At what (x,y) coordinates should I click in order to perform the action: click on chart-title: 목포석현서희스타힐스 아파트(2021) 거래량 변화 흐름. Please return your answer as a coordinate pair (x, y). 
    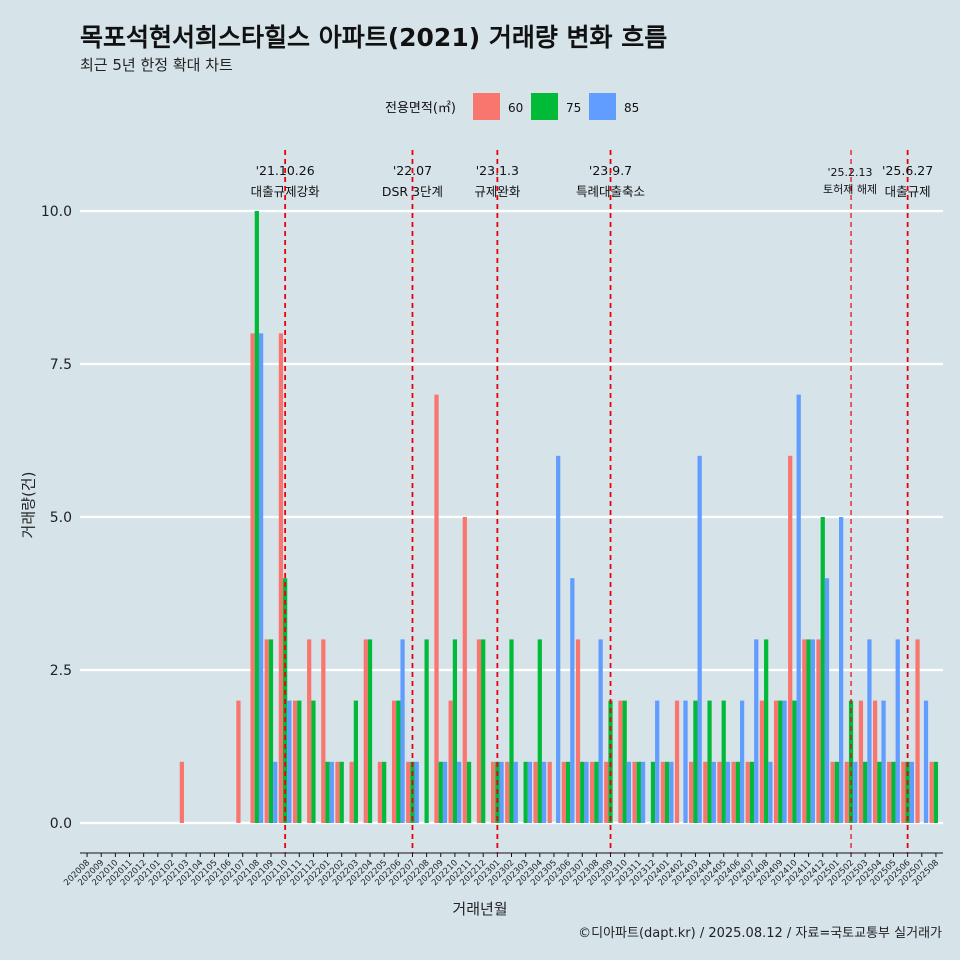
    Looking at the image, I should click on (374, 37).